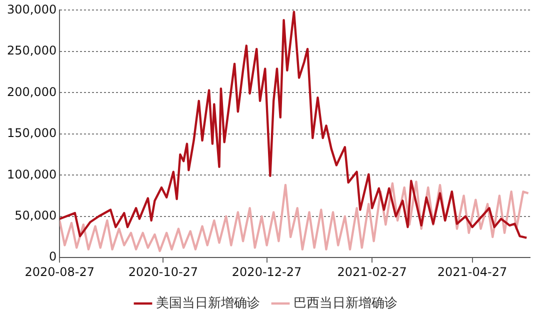 This screenshot has width=540, height=320. I want to click on y-tick-label: 100,000, so click(32, 174).